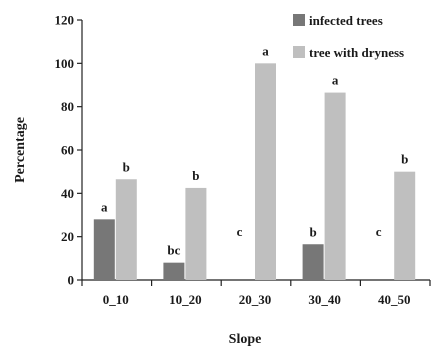  I want to click on y-tick-label: 100, so click(65, 63).